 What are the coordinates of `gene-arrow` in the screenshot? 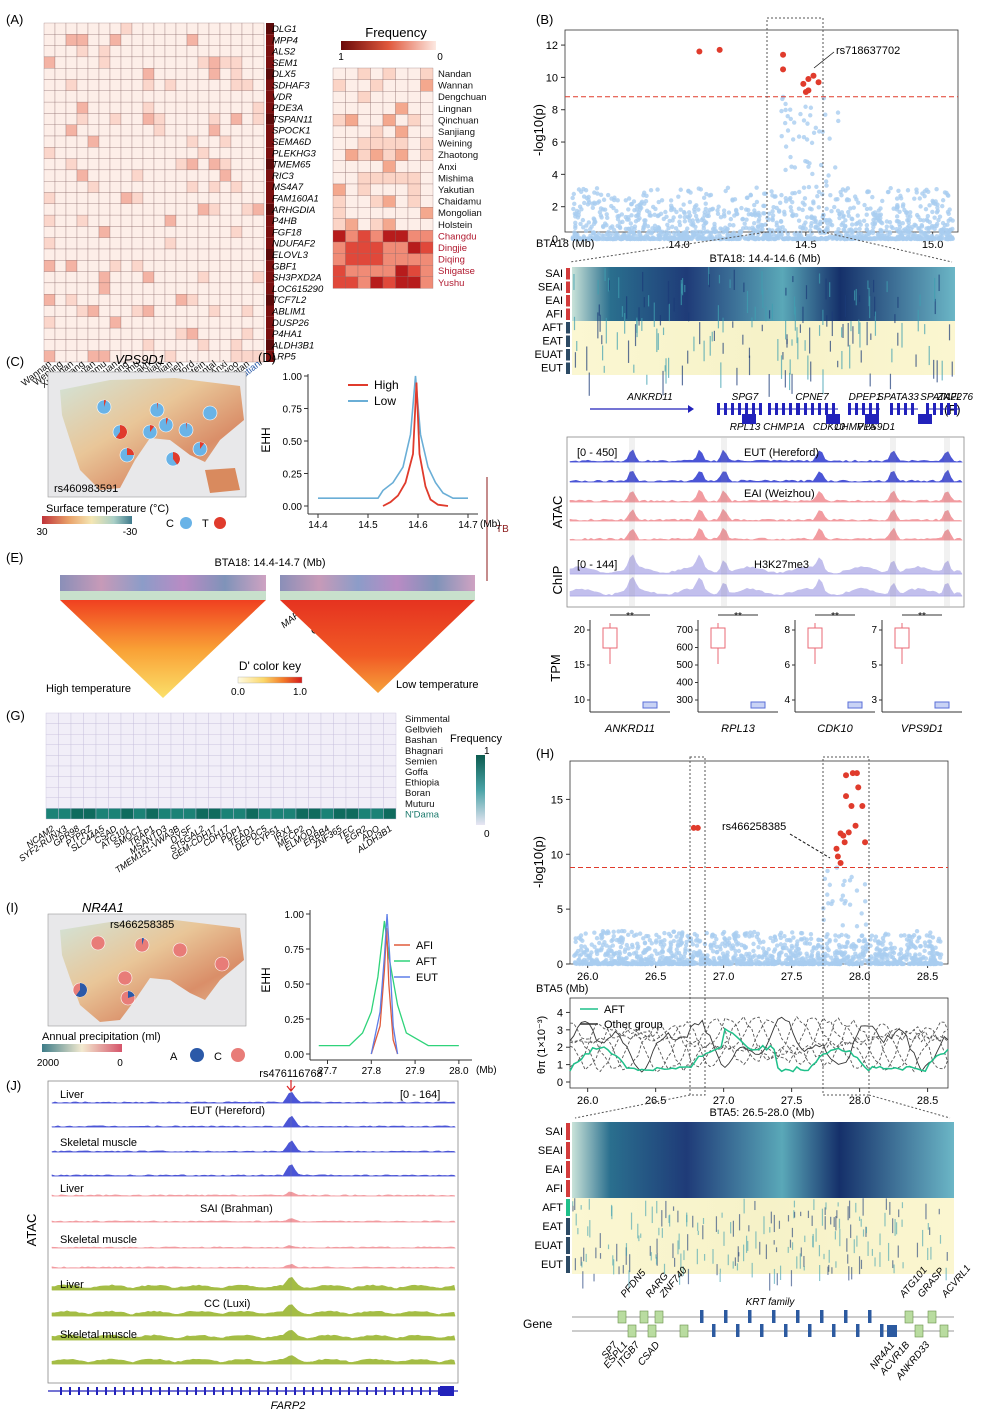 It's located at (691, 409).